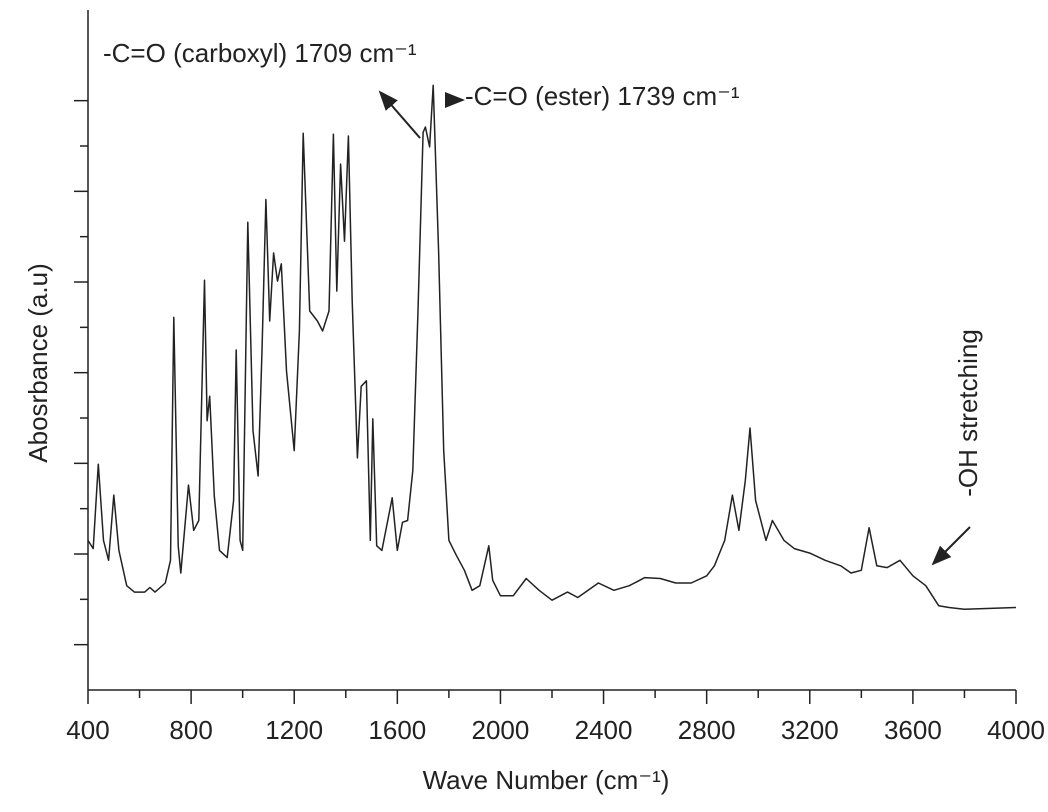 This screenshot has height=812, width=1048. I want to click on x-tick-label: 4000, so click(1016, 730).